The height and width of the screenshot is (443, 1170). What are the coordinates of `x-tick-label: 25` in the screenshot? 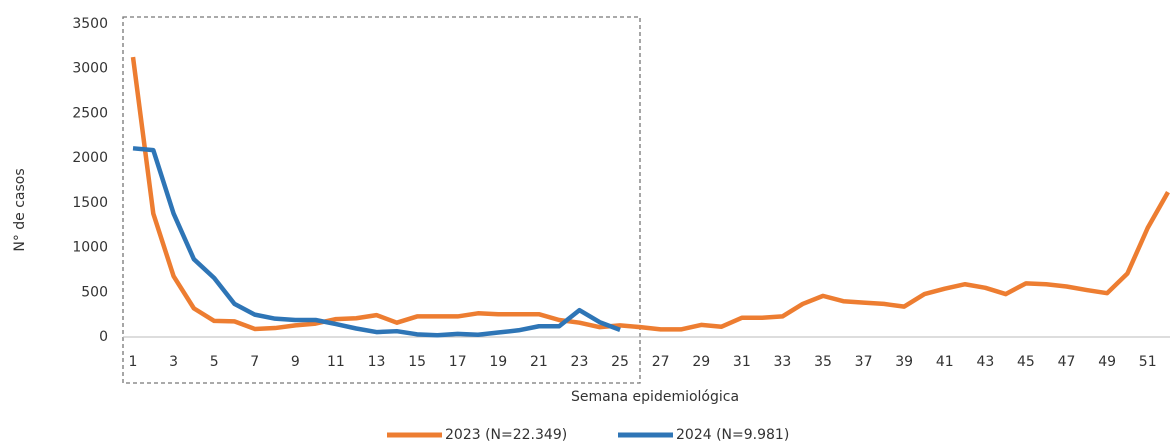 It's located at (620, 362).